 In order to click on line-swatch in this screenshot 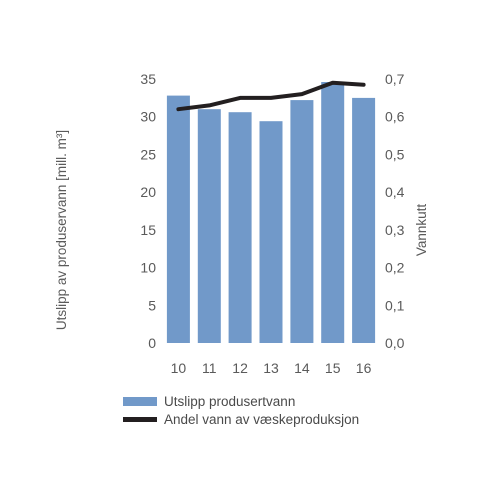, I will do `click(140, 419)`.